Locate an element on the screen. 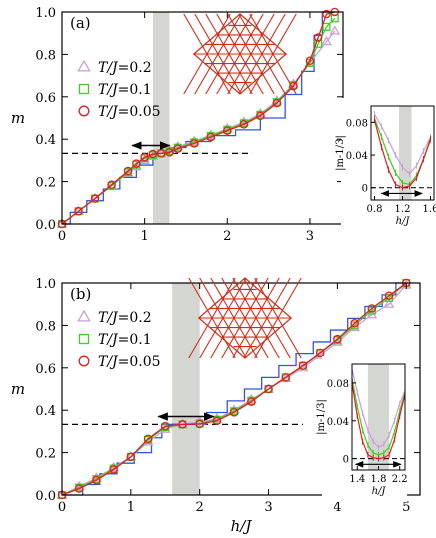 This screenshot has width=436, height=538. y-tick-label: 0.2 is located at coordinates (45, 183).